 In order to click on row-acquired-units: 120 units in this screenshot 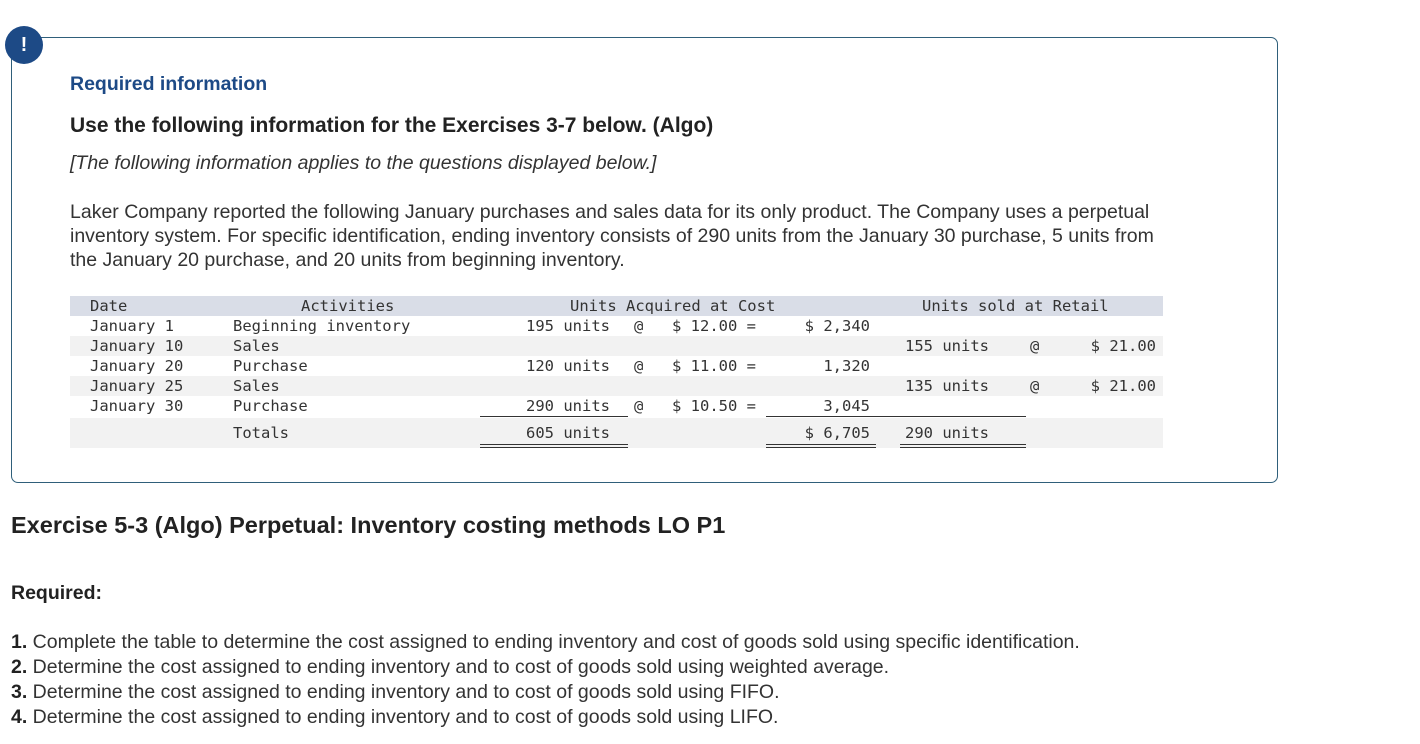, I will do `click(568, 366)`.